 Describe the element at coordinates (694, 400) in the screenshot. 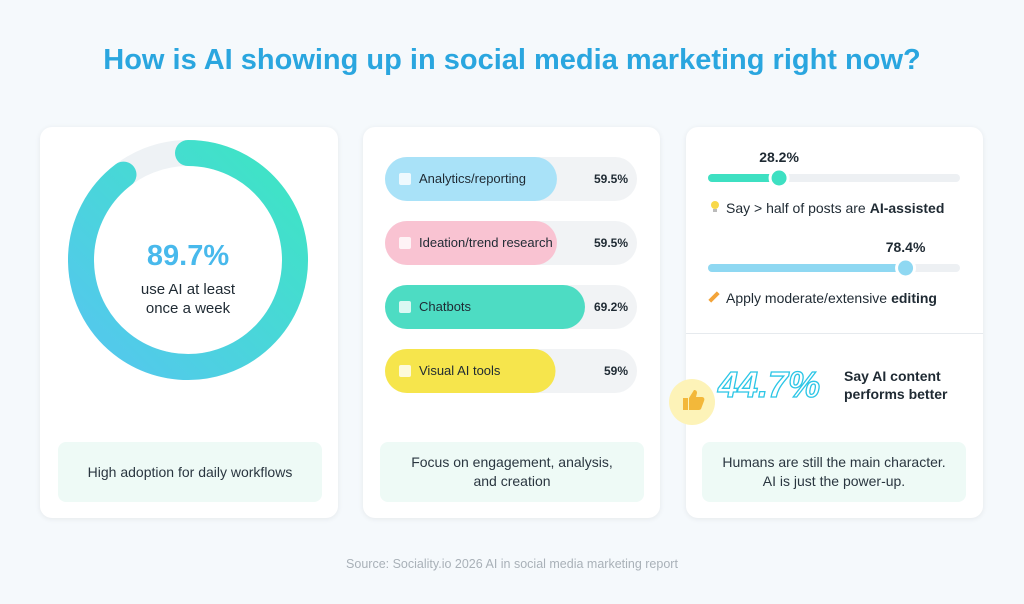

I see `thumb-icon` at that location.